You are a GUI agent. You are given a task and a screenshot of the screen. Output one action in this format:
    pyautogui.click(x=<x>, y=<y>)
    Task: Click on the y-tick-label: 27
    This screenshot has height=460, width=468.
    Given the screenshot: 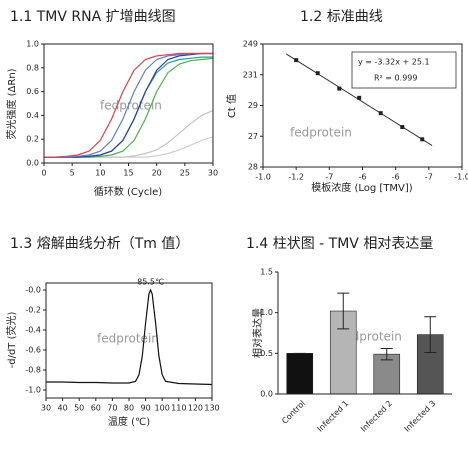 What is the action you would take?
    pyautogui.click(x=253, y=136)
    